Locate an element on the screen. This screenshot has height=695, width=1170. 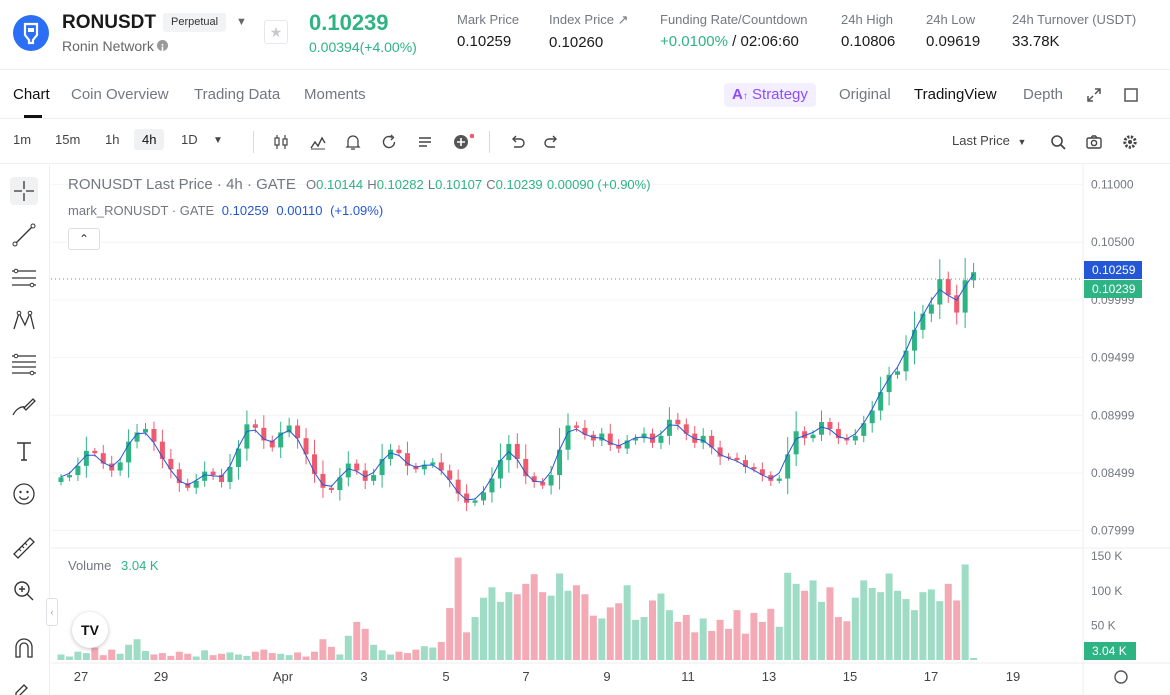
price-source-dropdown-icon: ▼ is located at coordinates (1022, 142).